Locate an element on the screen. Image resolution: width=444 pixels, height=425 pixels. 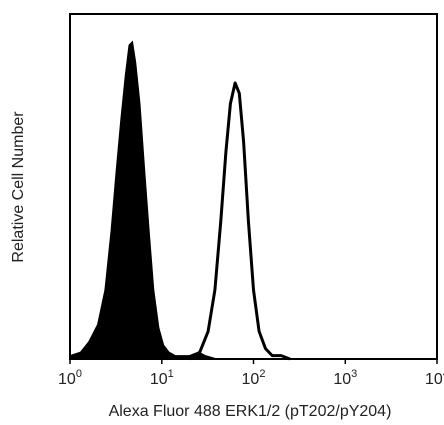
x-tick-label-exponent: 0 is located at coordinates (79, 374).